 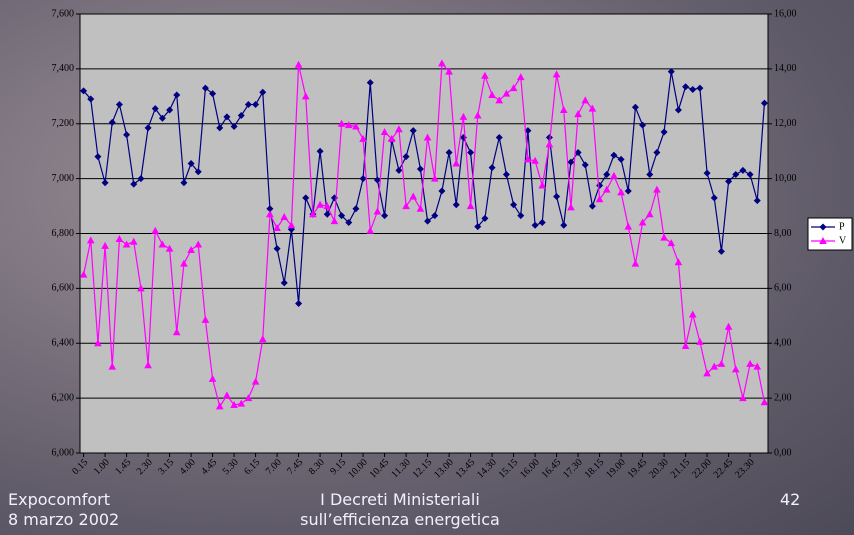 What do you see at coordinates (552, 469) in the screenshot?
I see `x-tick-label: 16.45` at bounding box center [552, 469].